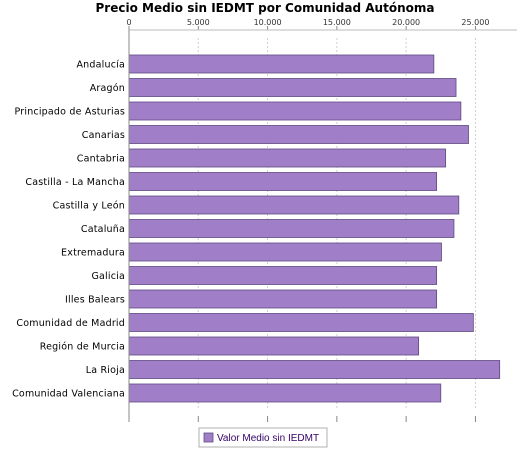 The width and height of the screenshot is (525, 450). I want to click on legend-label: Valor Medio sin IEDMT, so click(268, 438).